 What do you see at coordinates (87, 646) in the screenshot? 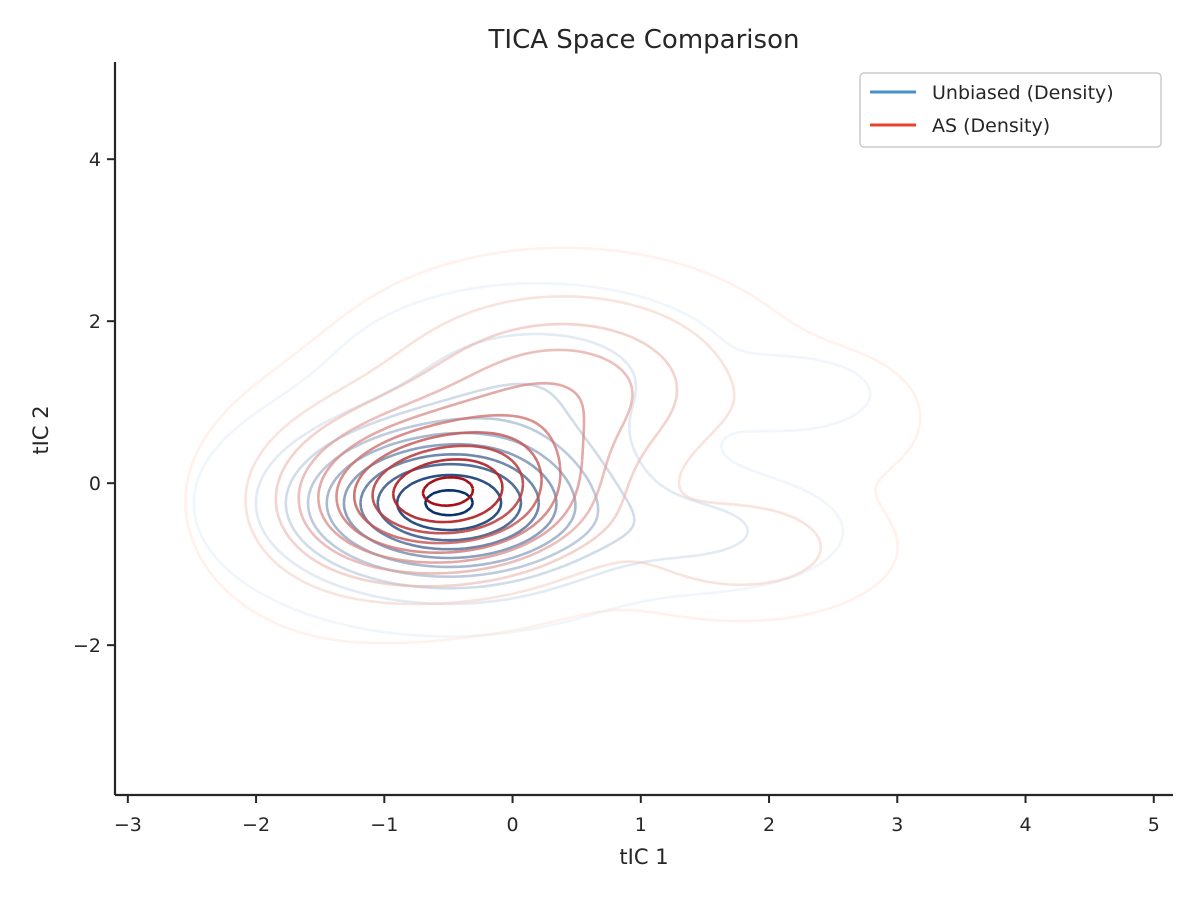
I see `y-tick-label: −2` at bounding box center [87, 646].